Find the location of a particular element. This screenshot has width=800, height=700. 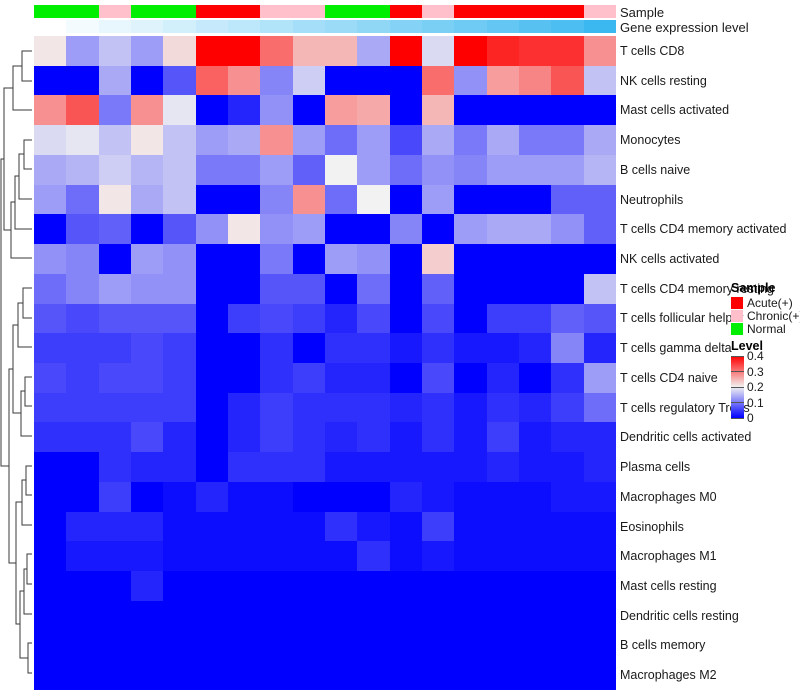

level-colorbar-tick: 0.2 is located at coordinates (747, 387).